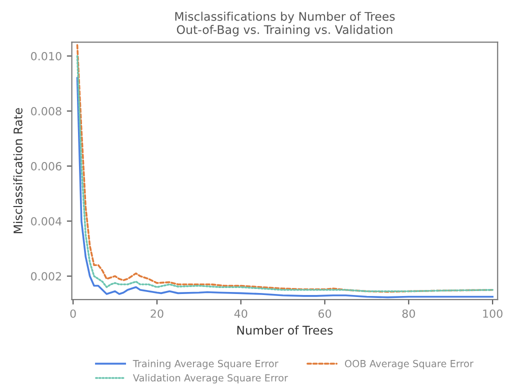 The height and width of the screenshot is (384, 513). I want to click on y-tick-label: 0.008, so click(46, 111).